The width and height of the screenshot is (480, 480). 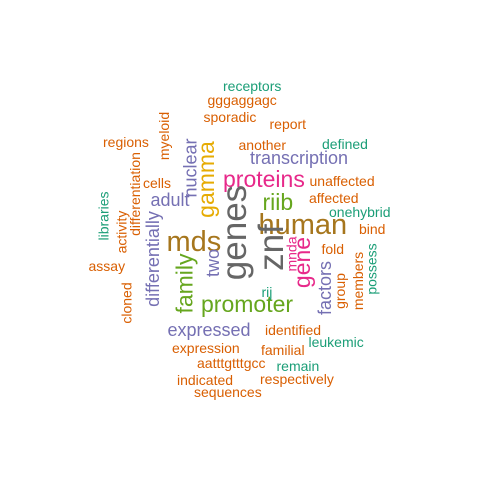 What do you see at coordinates (283, 350) in the screenshot?
I see `word-familial: familial` at bounding box center [283, 350].